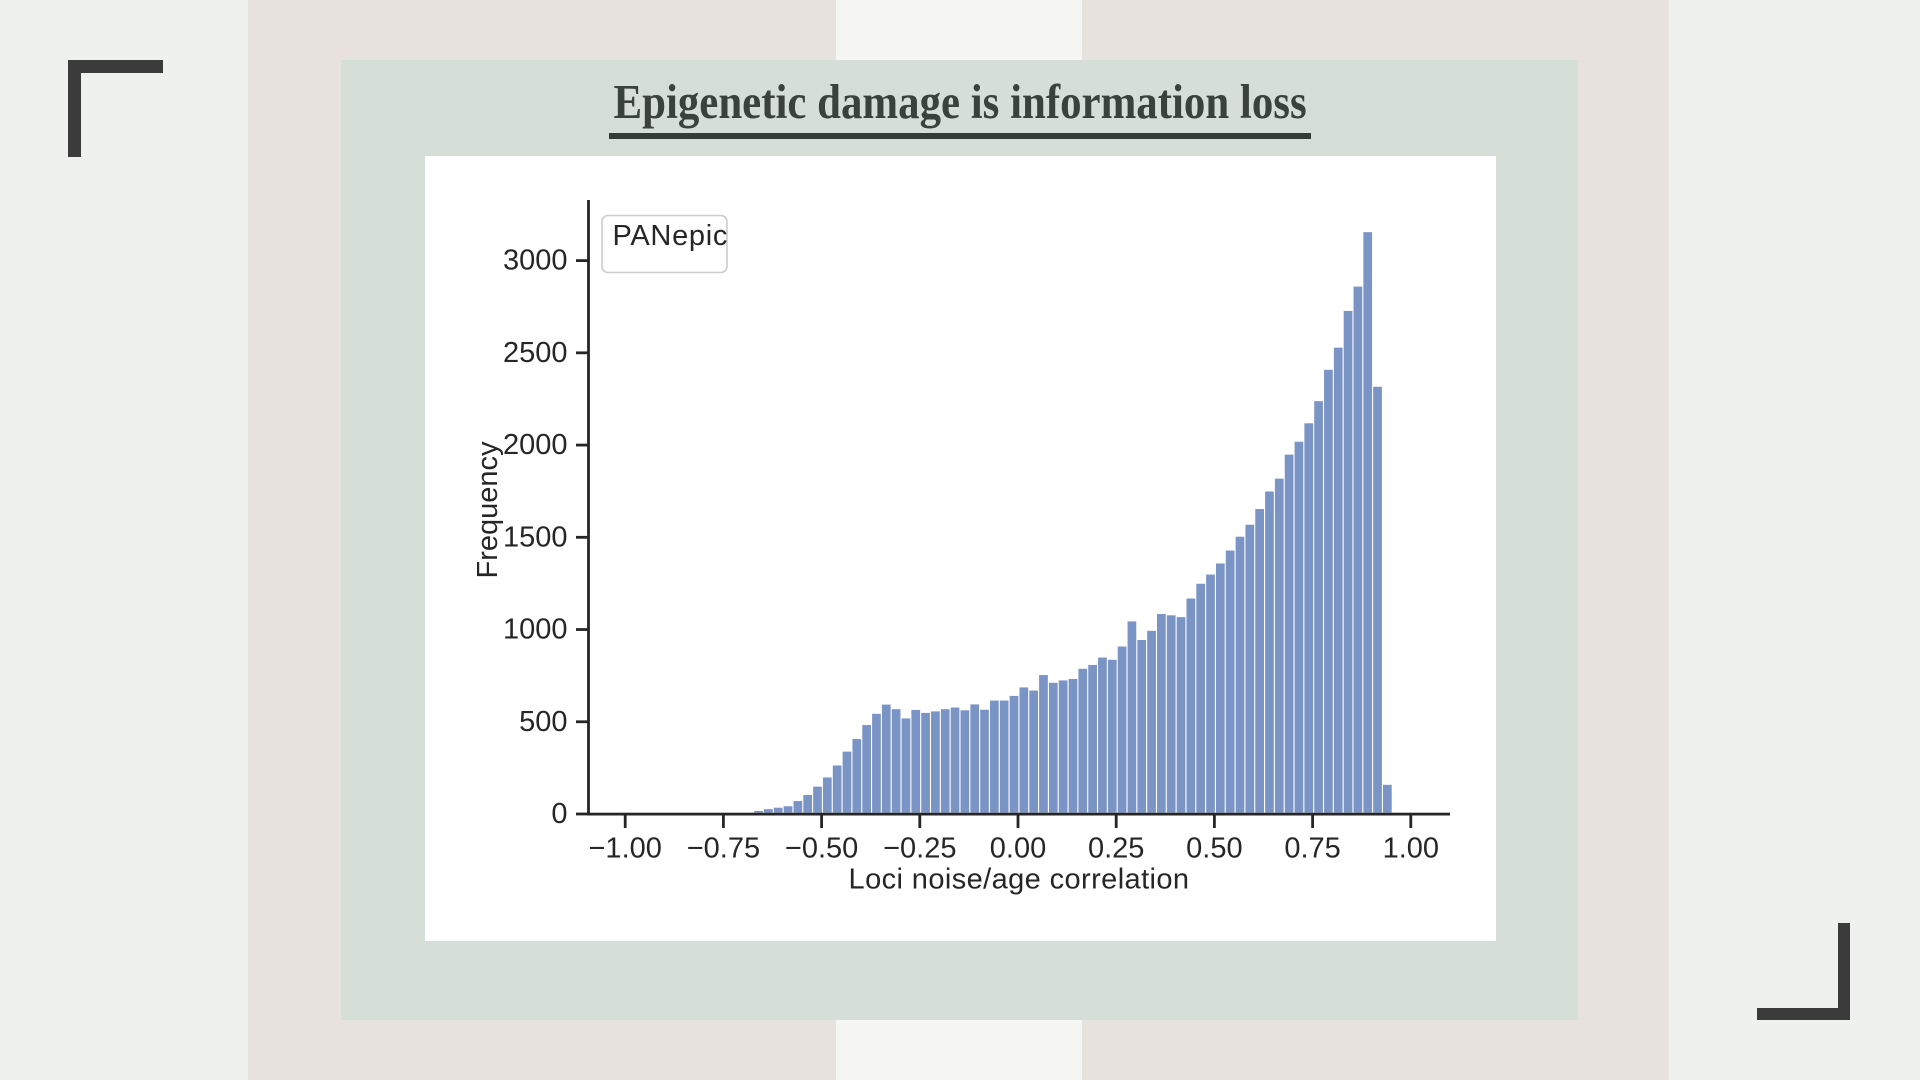 The image size is (1920, 1080). Describe the element at coordinates (1411, 849) in the screenshot. I see `svg-text: 1.00` at that location.